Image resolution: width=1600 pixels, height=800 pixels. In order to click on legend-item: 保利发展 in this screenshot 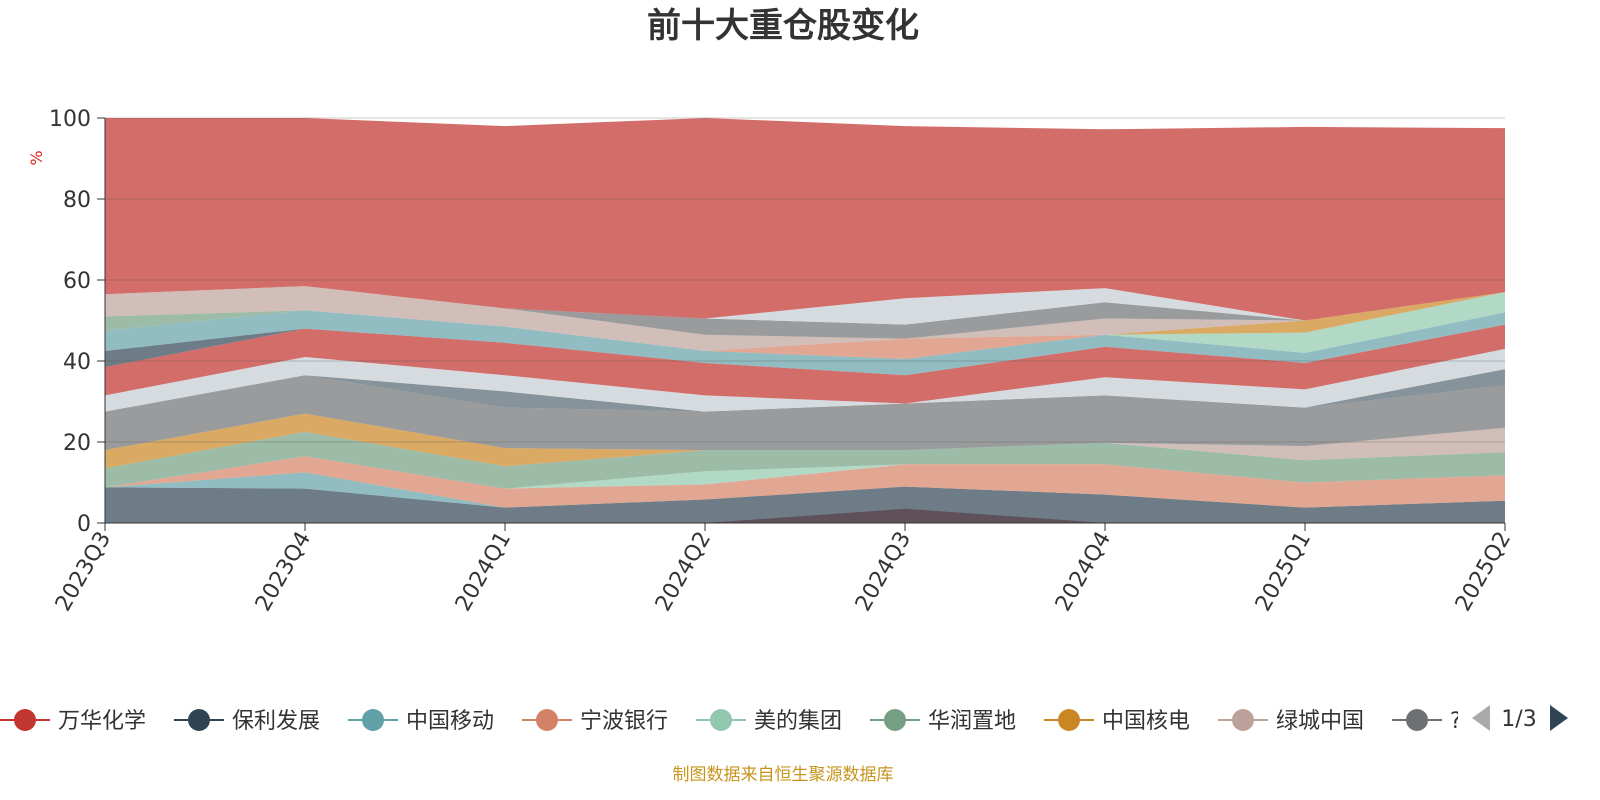, I will do `click(247, 721)`.